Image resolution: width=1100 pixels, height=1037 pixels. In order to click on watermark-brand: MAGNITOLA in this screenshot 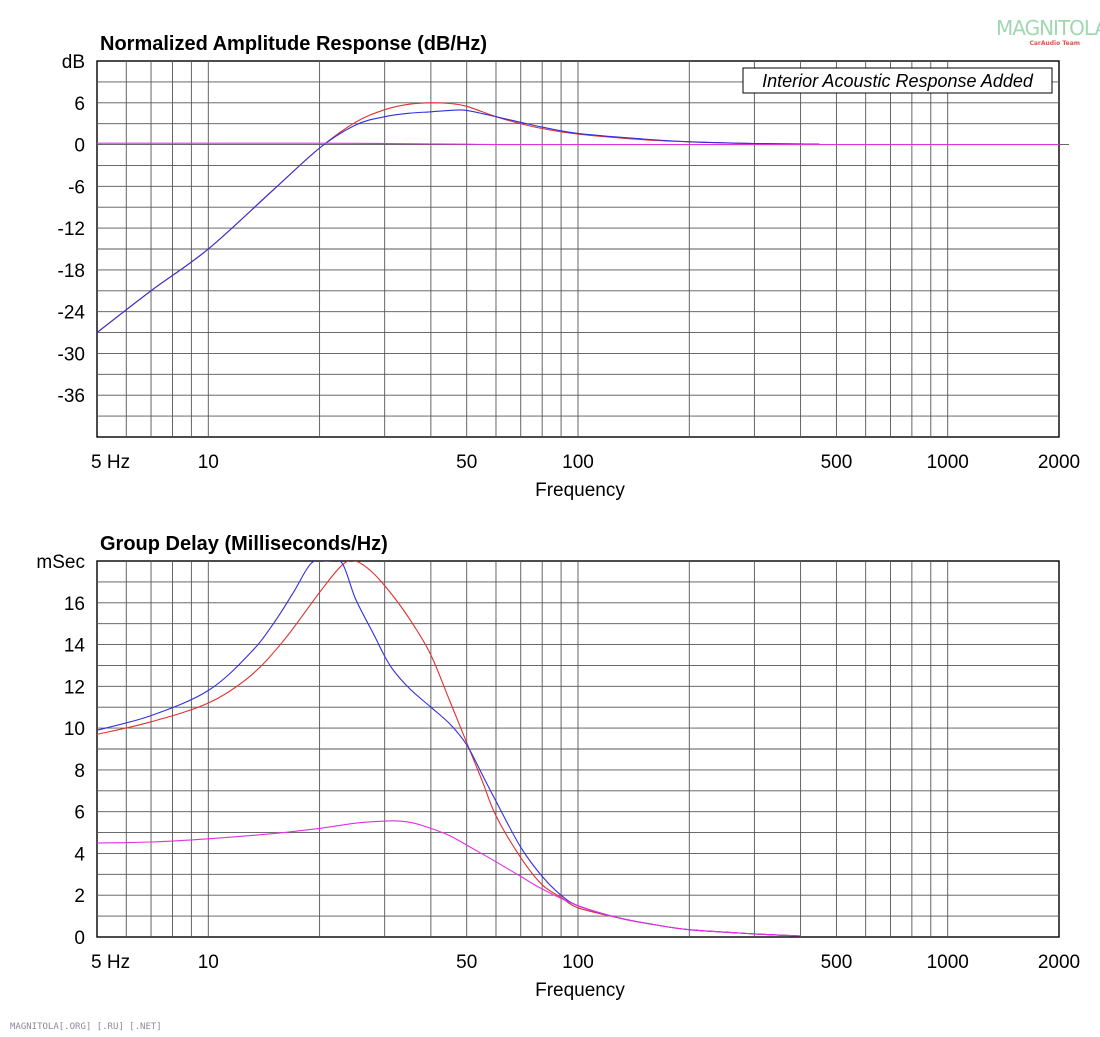, I will do `click(1048, 28)`.